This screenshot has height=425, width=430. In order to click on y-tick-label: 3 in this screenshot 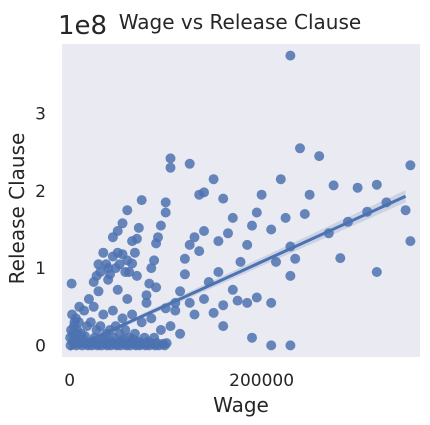, I will do `click(40, 115)`.